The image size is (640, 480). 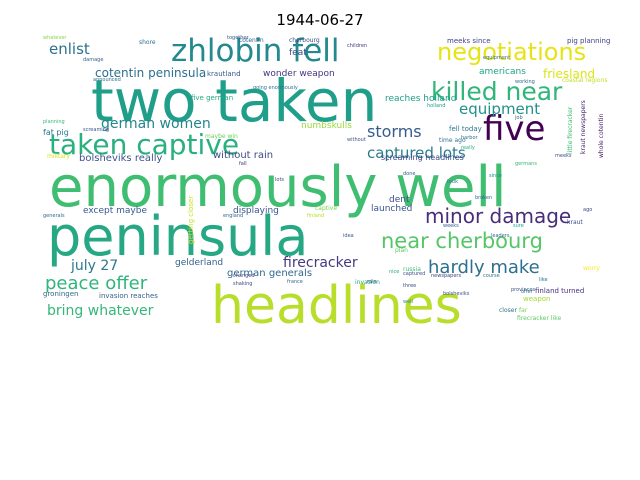 I want to click on word-meeks-since: meeks since, so click(x=469, y=41).